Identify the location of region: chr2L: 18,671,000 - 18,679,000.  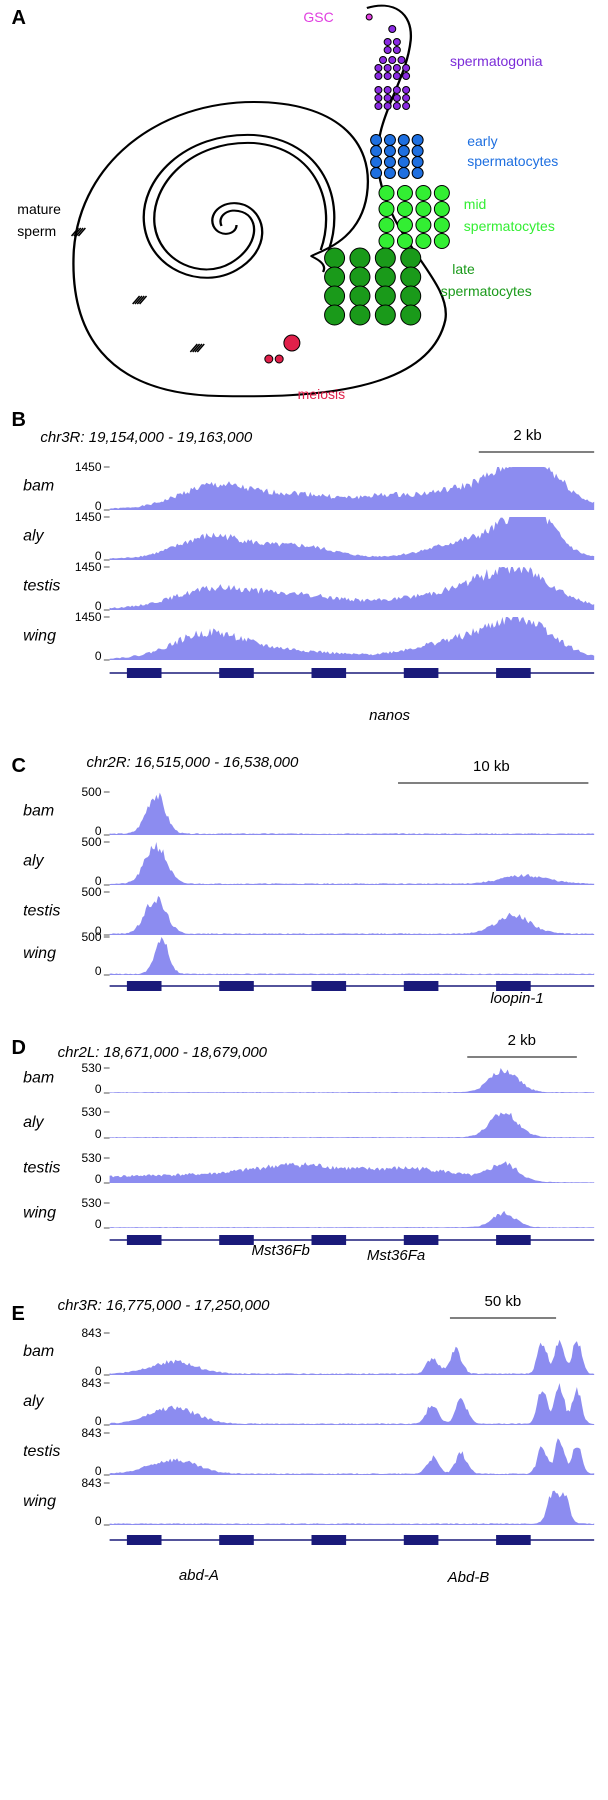
(163, 1052).